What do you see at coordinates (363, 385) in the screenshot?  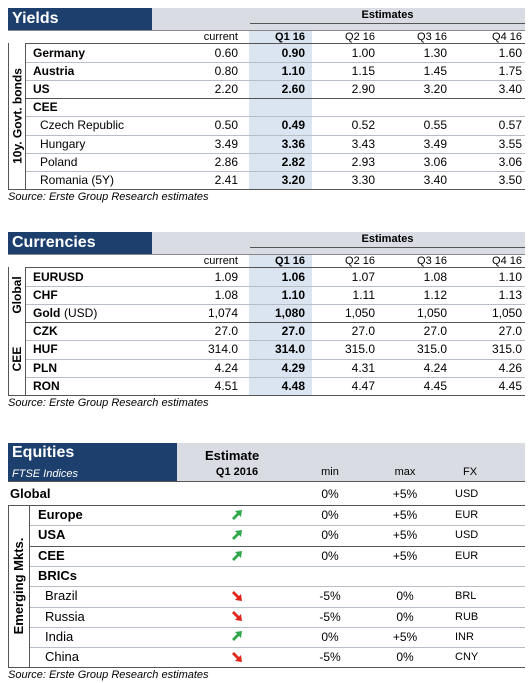 I see `cell-value: 4.47` at bounding box center [363, 385].